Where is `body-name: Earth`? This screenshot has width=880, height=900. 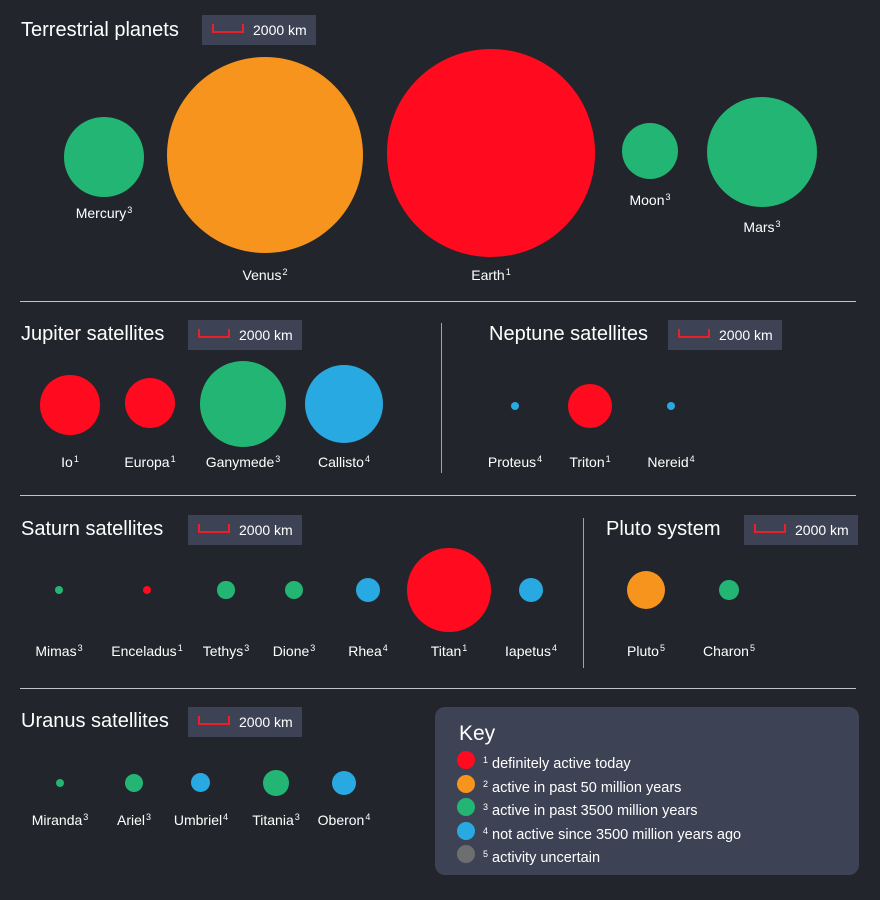 body-name: Earth is located at coordinates (488, 275).